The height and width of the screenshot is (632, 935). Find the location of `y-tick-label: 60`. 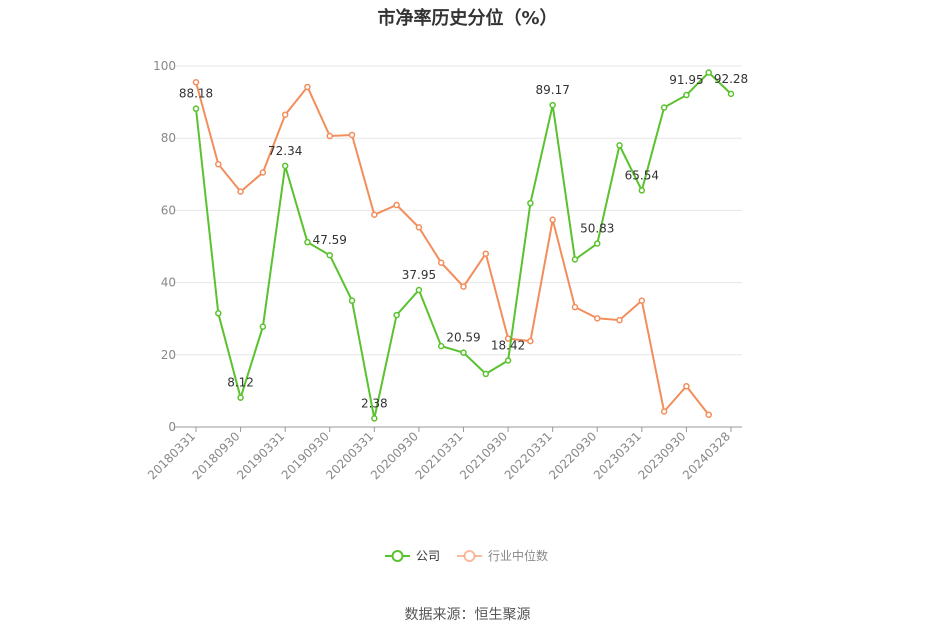

y-tick-label: 60 is located at coordinates (168, 210).